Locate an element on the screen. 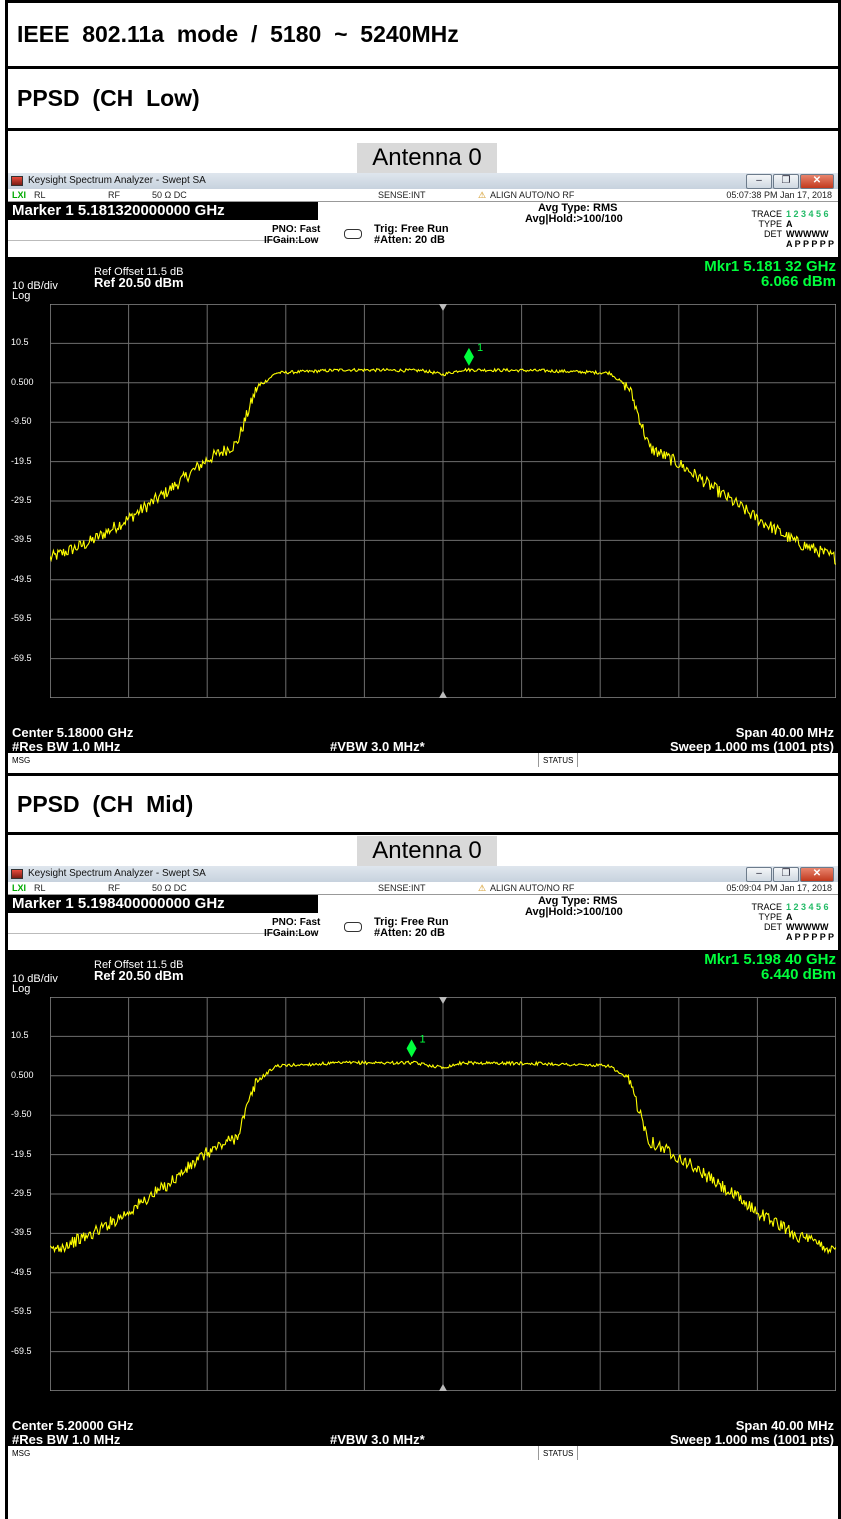 The image size is (841, 1519). scale-type-label: Log is located at coordinates (21, 296).